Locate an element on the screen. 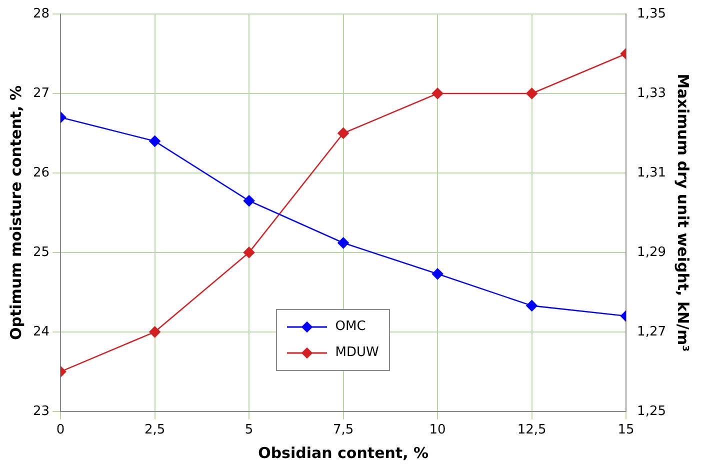 The width and height of the screenshot is (703, 471). y-tick-label: 24 is located at coordinates (41, 332).